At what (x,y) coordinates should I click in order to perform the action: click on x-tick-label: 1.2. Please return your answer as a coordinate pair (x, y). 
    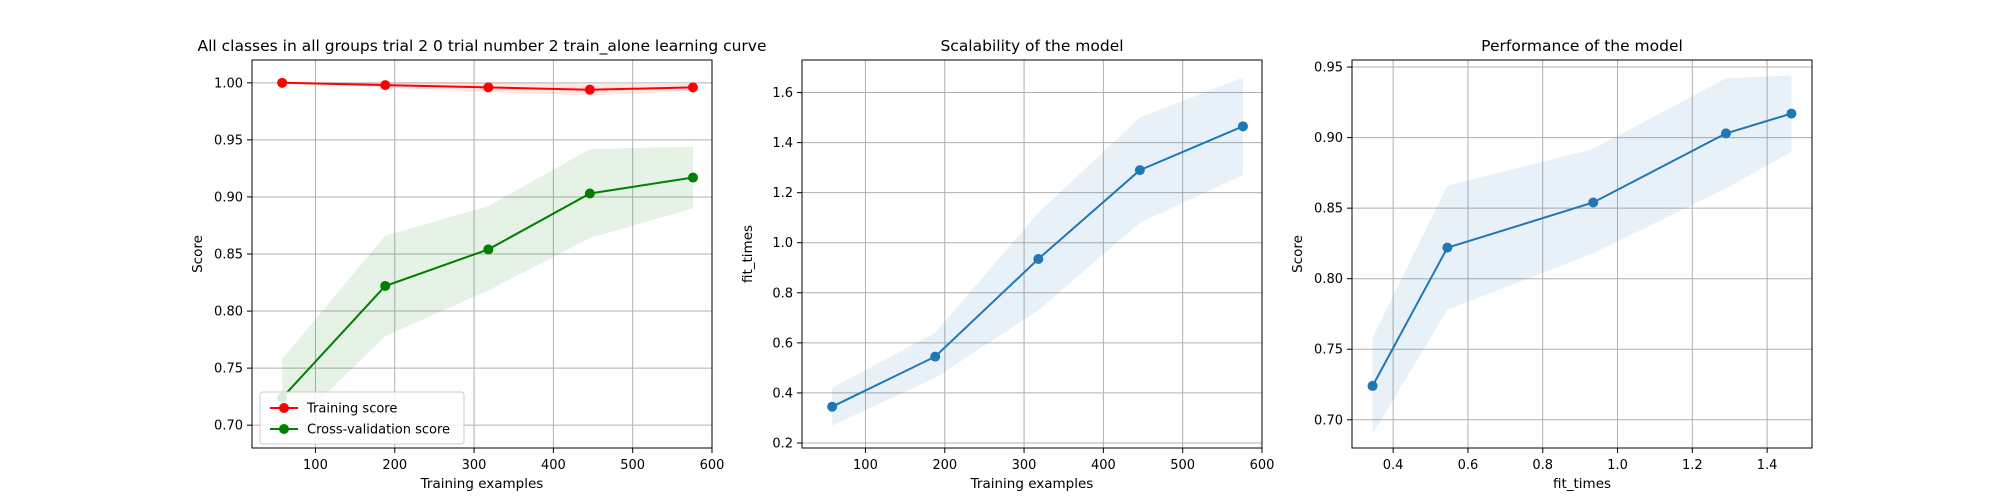
    Looking at the image, I should click on (1692, 465).